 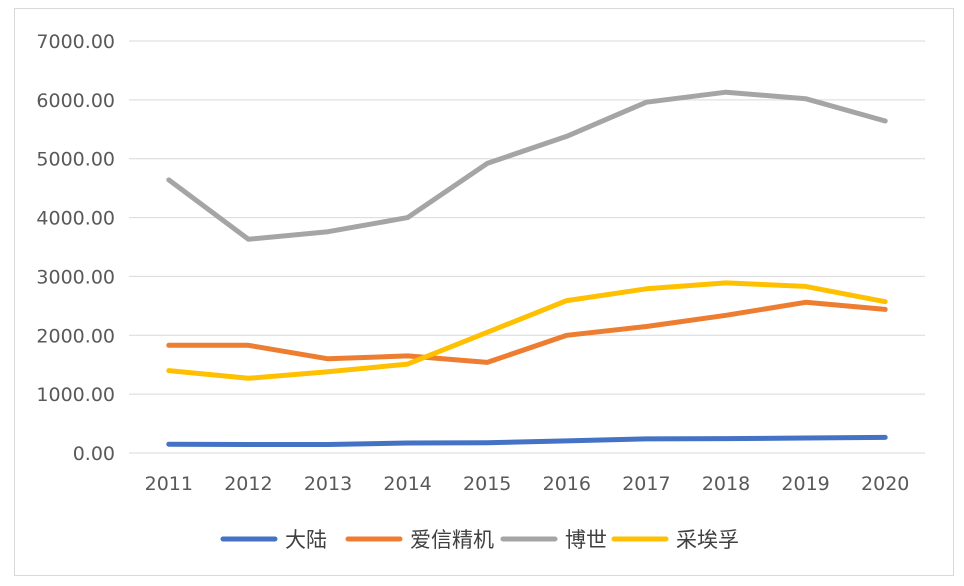 What do you see at coordinates (805, 484) in the screenshot?
I see `x-tick-label: 2019` at bounding box center [805, 484].